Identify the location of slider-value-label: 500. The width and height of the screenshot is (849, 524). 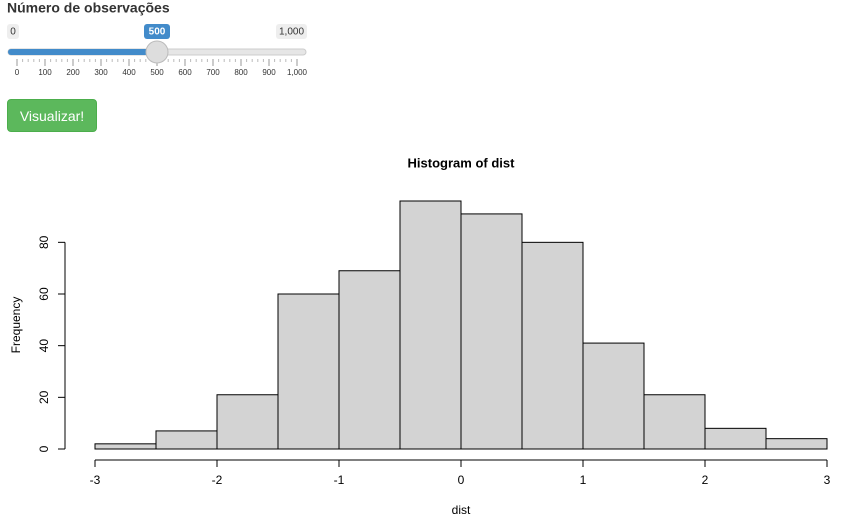
(157, 32).